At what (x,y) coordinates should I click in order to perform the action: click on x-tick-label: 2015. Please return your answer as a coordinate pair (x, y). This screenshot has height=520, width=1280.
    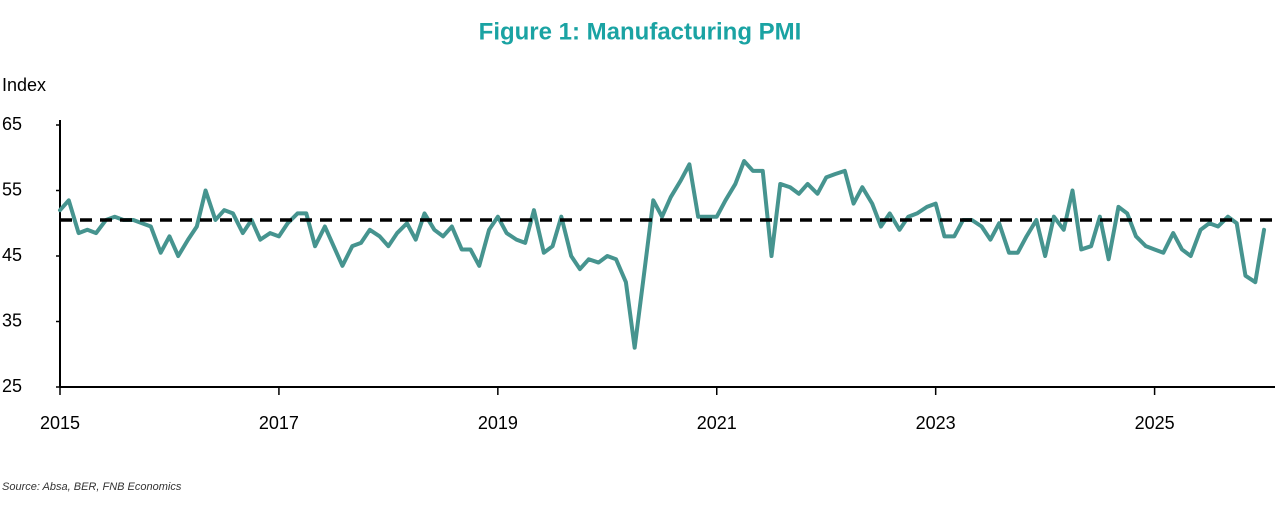
    Looking at the image, I should click on (60, 423).